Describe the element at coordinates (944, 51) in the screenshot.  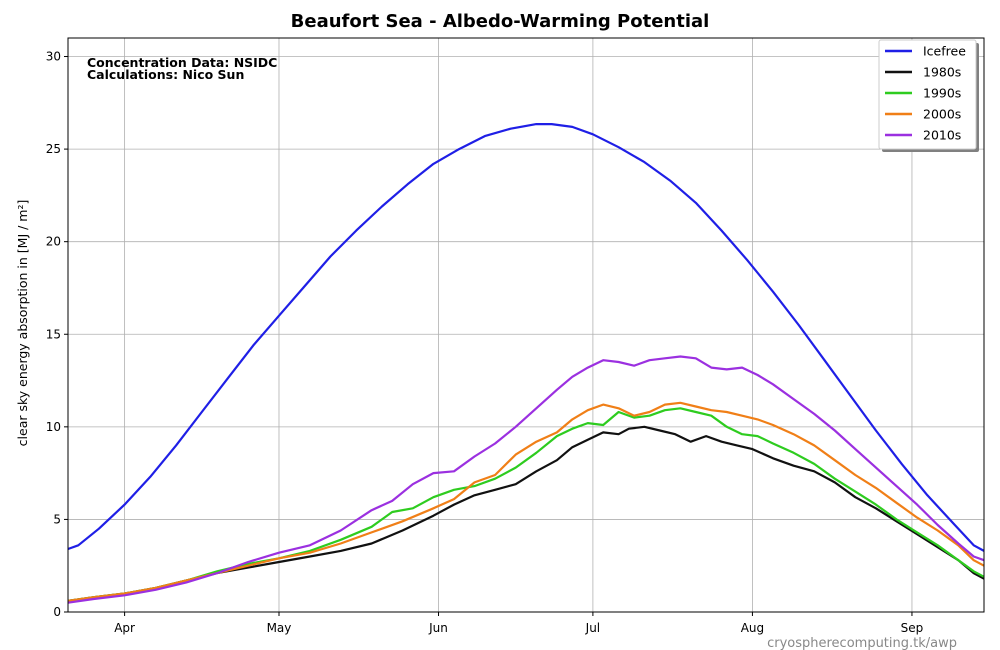
I see `legend-label-icefree: Icefree` at that location.